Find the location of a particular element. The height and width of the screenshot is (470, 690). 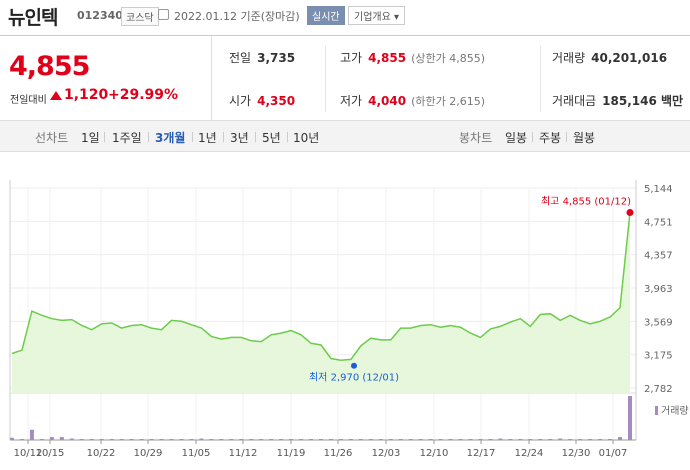

prev-close-value: 3,735 is located at coordinates (276, 58).